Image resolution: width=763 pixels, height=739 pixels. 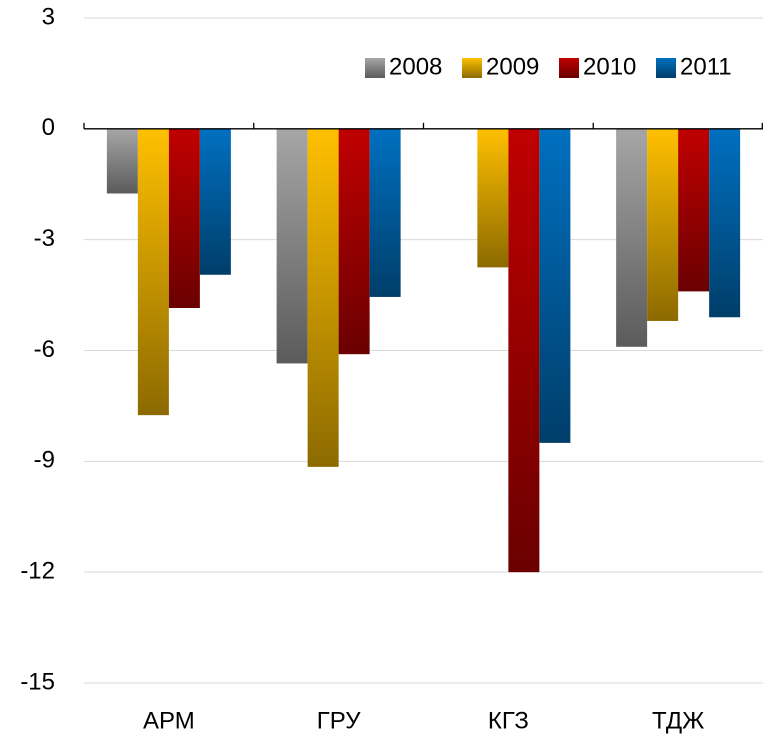 I want to click on x-tick-label: ГРУ, so click(x=339, y=720).